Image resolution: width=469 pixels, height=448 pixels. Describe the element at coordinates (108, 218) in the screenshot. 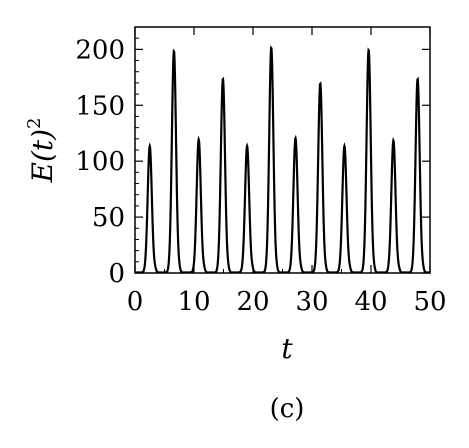

I see `y-tick-label: 50` at that location.